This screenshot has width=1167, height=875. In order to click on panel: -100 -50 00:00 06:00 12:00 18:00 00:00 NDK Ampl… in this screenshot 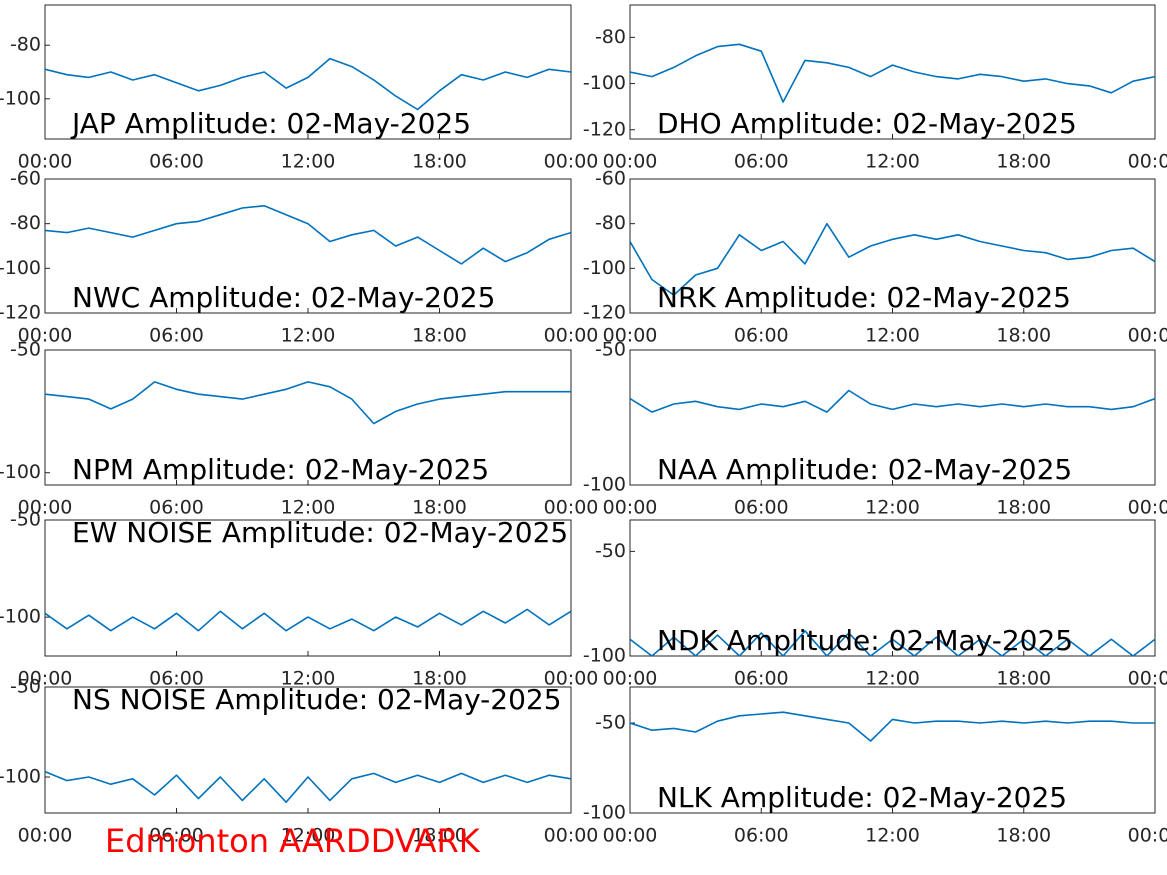, I will do `click(875, 604)`.